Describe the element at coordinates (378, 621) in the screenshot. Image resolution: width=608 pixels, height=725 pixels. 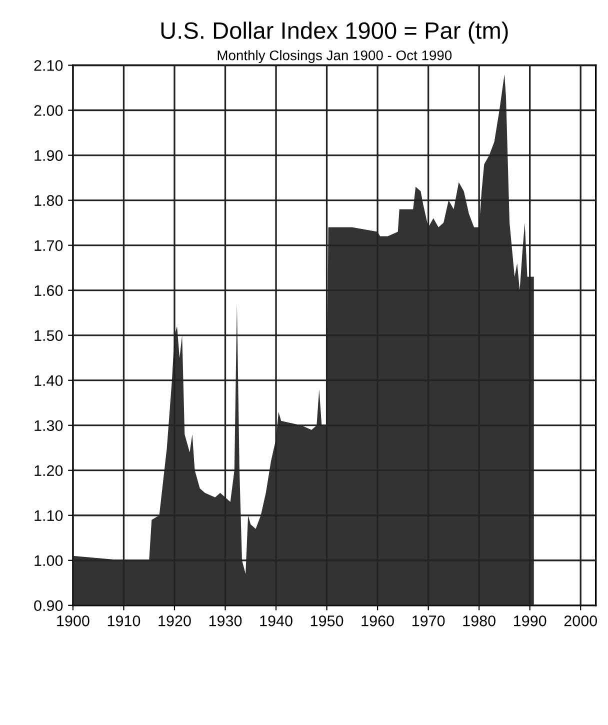
I see `x-tick-label: 1960` at that location.